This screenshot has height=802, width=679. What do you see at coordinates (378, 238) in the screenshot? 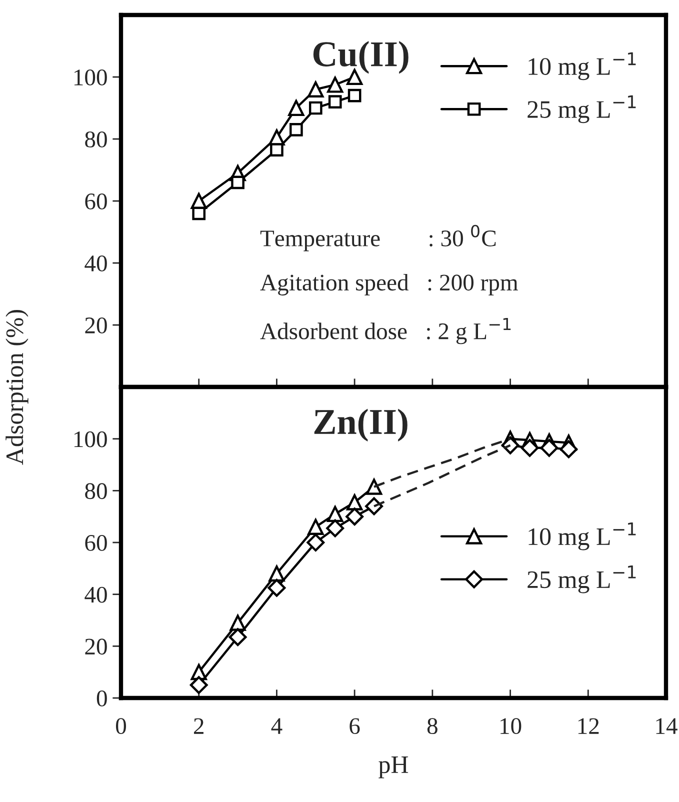
I see `annotation: Temperature : 30 $^{0}$C` at bounding box center [378, 238].